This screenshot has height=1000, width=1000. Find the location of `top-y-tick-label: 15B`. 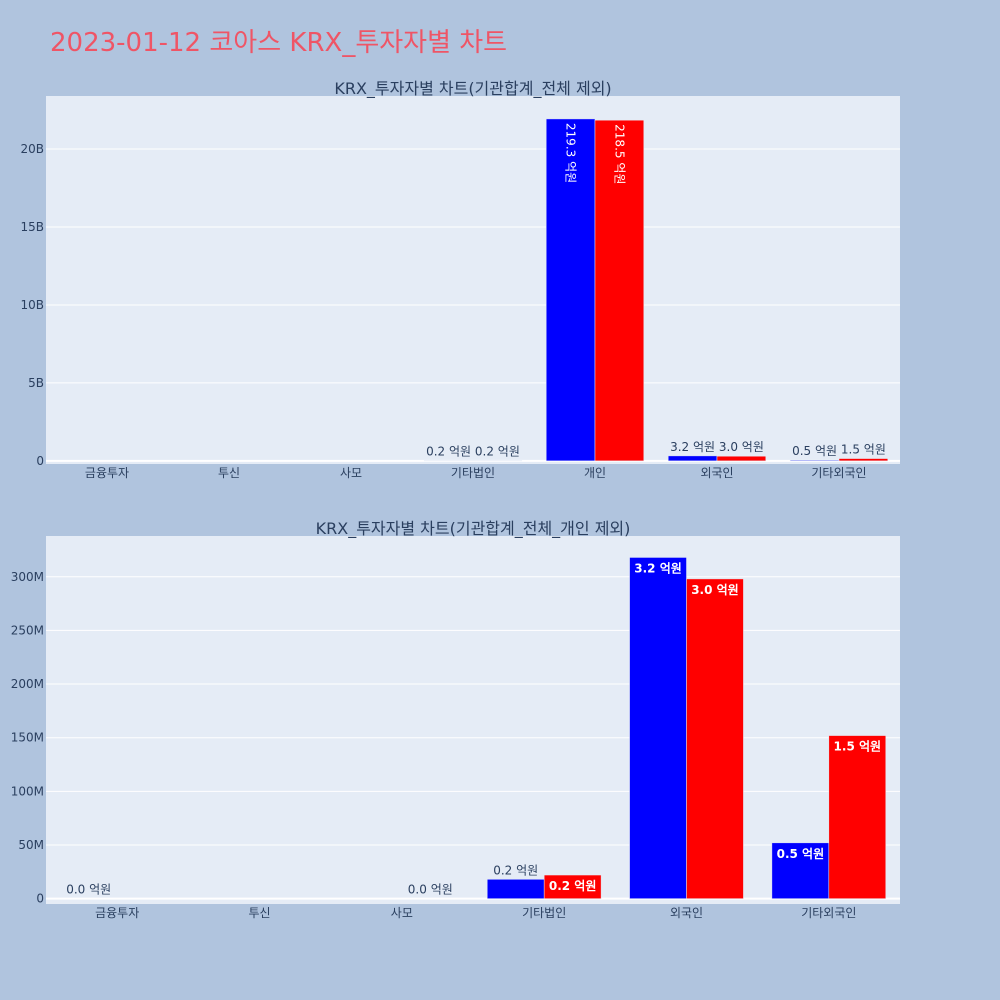

top-y-tick-label: 15B is located at coordinates (32, 227).